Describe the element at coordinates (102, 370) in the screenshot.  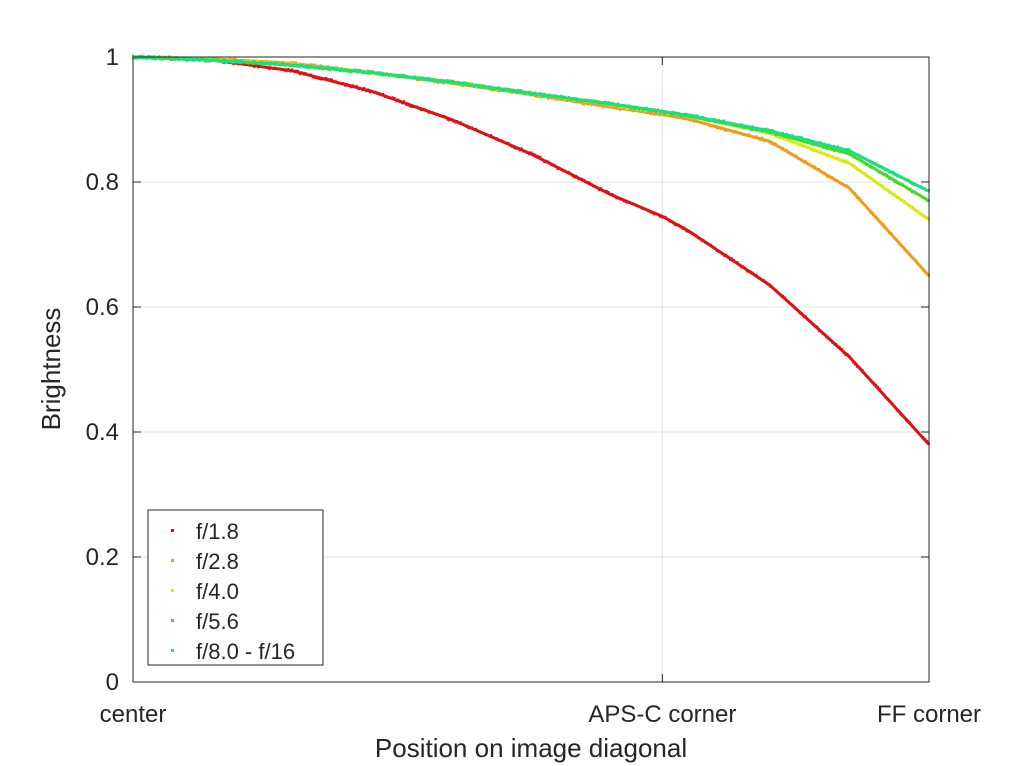
I see `y-tick-labels: 0 0.2 0.4 0.6 0.8 1` at that location.